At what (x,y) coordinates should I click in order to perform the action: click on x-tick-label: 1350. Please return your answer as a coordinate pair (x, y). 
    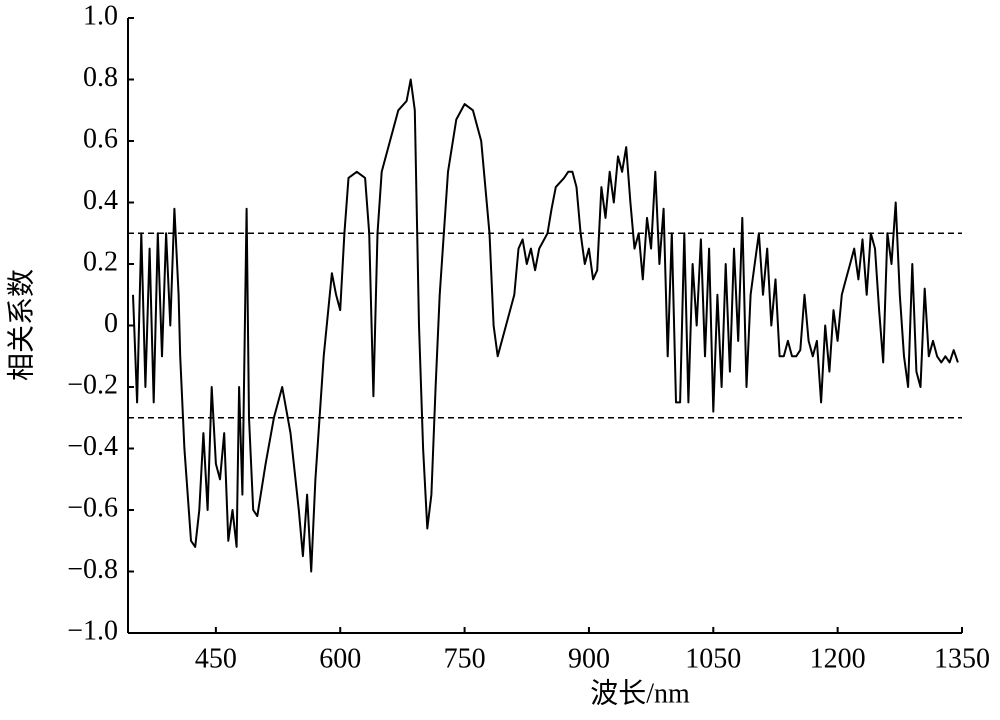
    Looking at the image, I should click on (962, 658).